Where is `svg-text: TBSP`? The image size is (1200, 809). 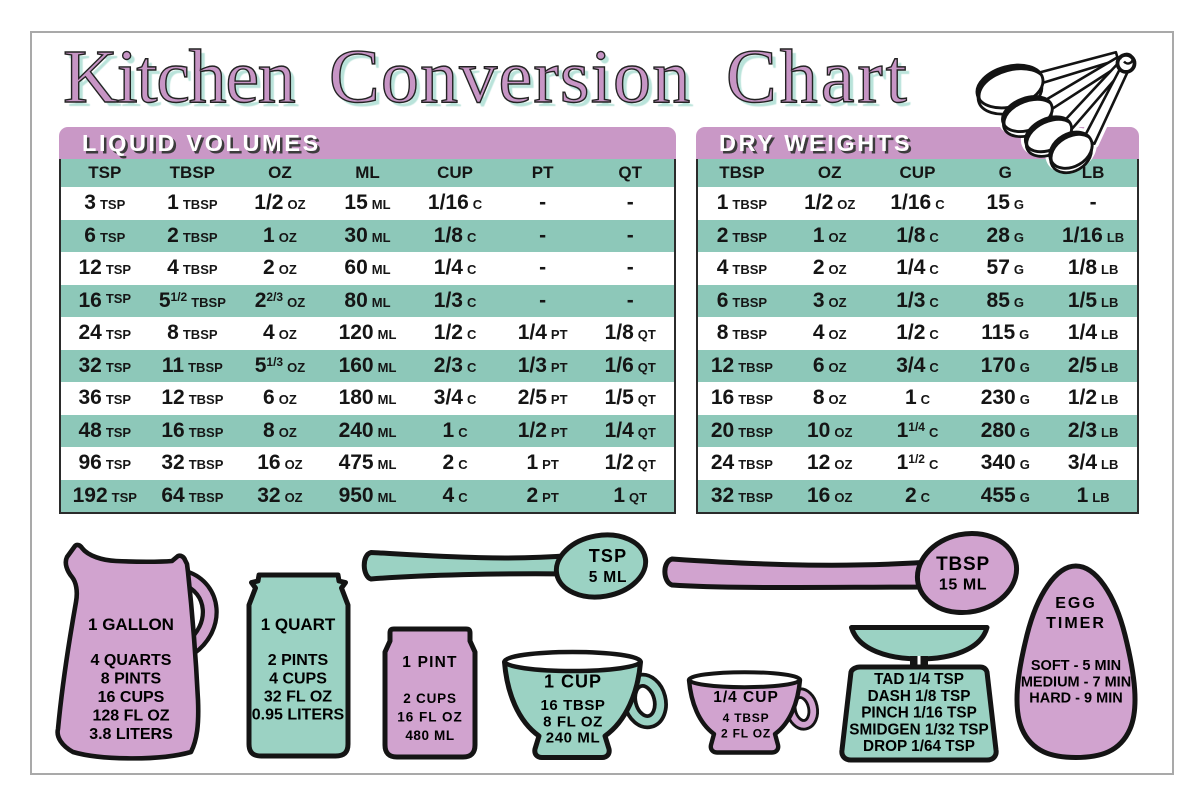
svg-text: TBSP is located at coordinates (963, 564).